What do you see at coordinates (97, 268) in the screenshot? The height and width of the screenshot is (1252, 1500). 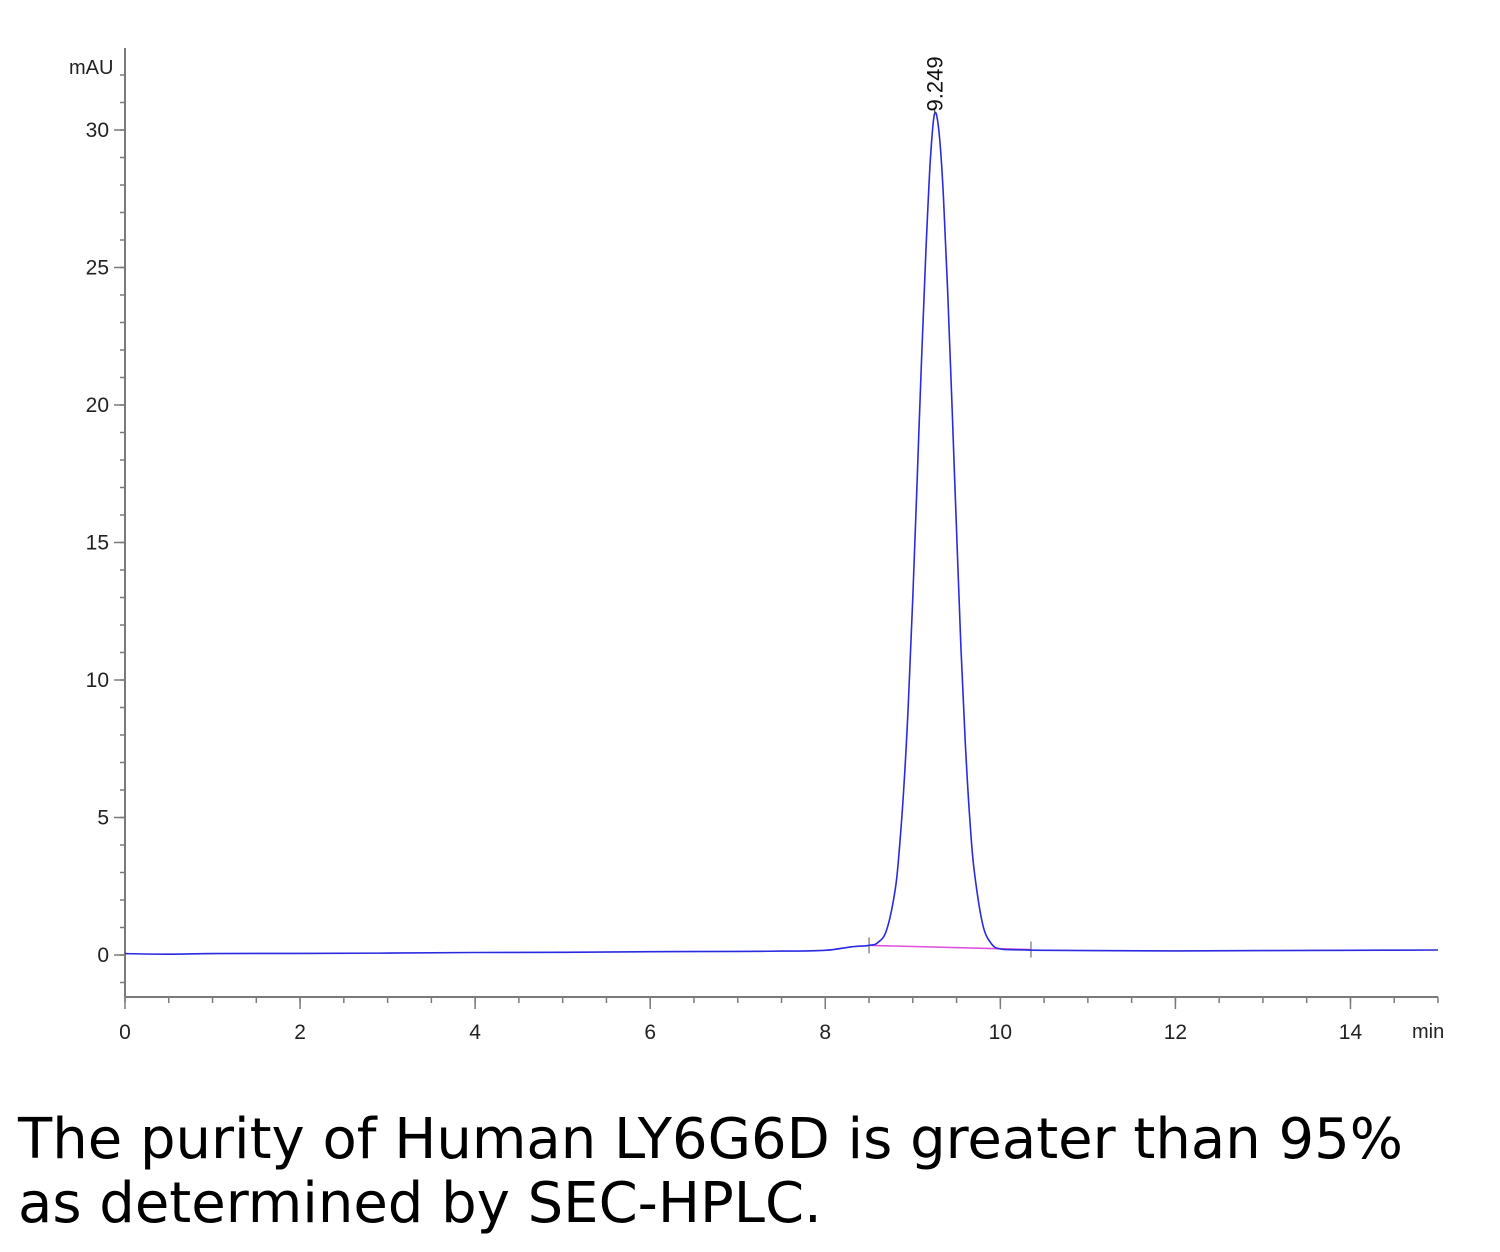 I see `y-tick-label: 25` at bounding box center [97, 268].